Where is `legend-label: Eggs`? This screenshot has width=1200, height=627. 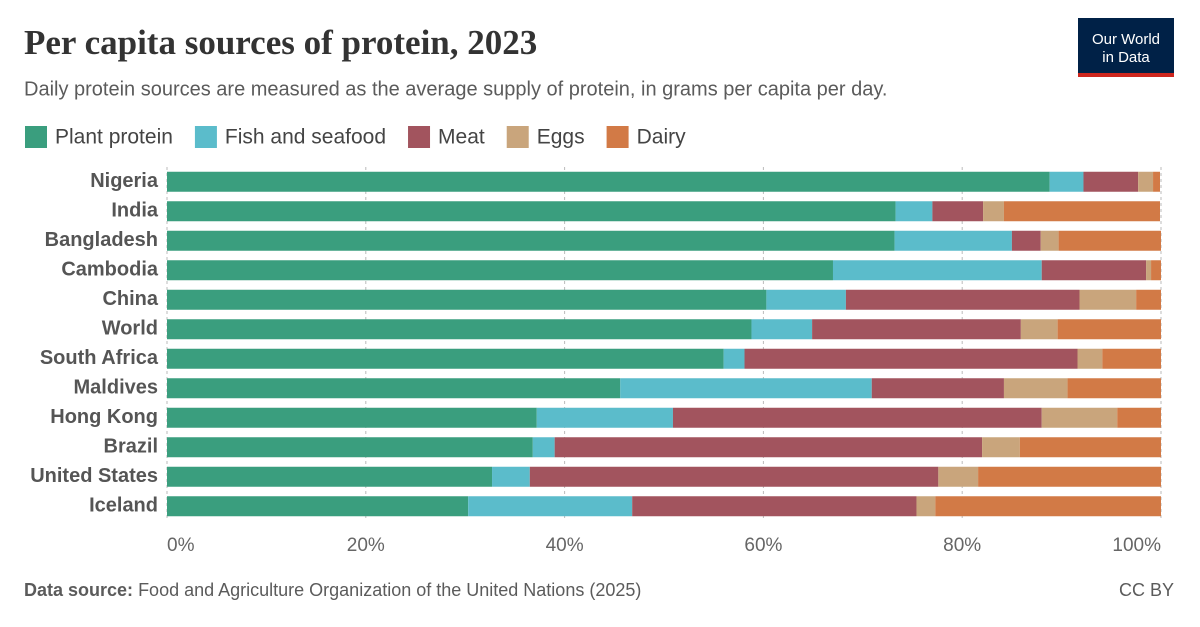
legend-label: Eggs is located at coordinates (561, 137).